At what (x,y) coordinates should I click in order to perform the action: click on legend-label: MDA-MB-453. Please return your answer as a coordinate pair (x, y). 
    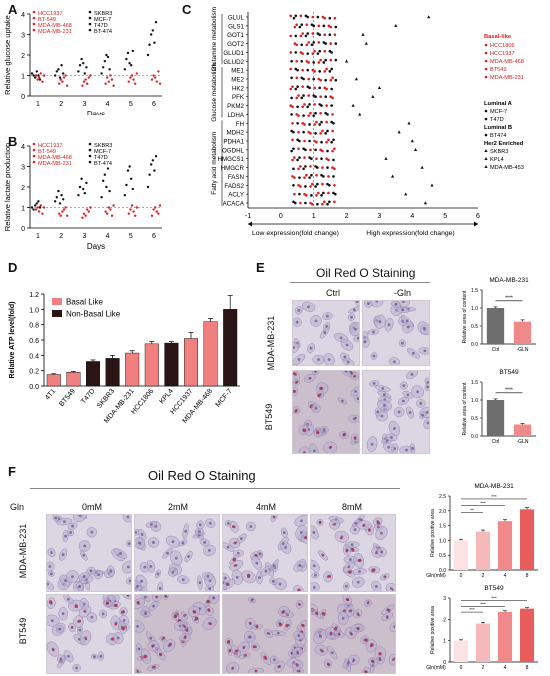
    Looking at the image, I should click on (507, 168).